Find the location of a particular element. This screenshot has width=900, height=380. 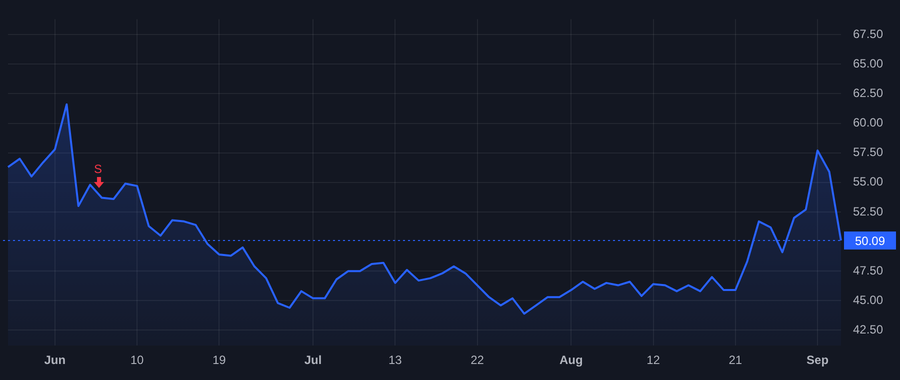

x-tick-label: 22 is located at coordinates (477, 360).